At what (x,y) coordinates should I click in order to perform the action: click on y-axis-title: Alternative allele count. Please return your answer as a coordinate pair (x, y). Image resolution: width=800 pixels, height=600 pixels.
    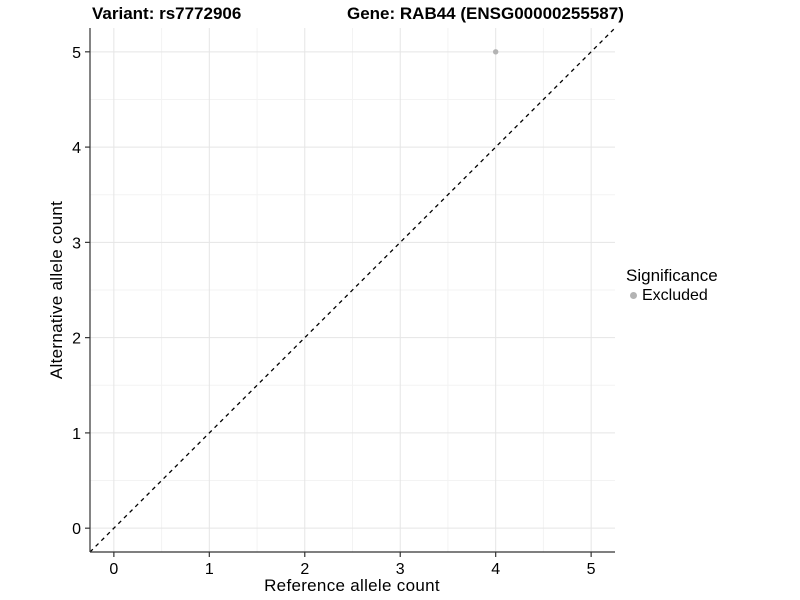
    Looking at the image, I should click on (56, 290).